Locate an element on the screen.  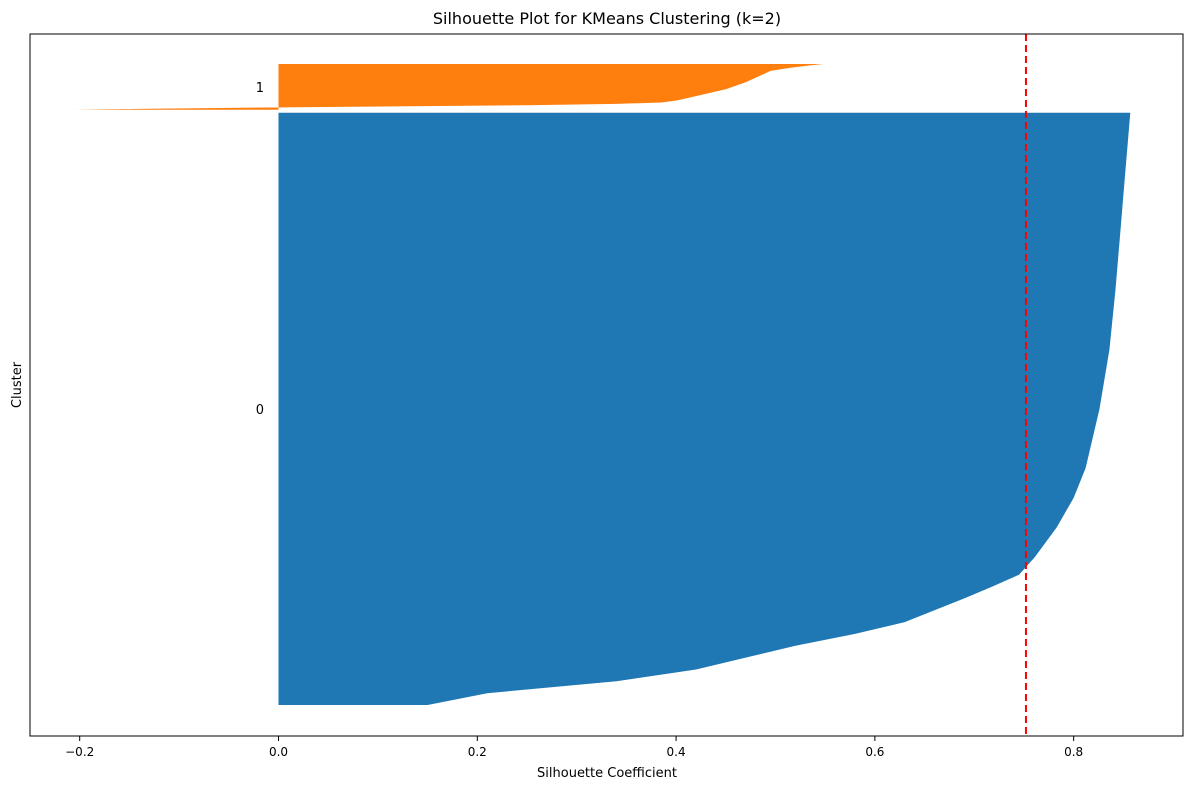
cluster-labels: 01 is located at coordinates (260, 249).